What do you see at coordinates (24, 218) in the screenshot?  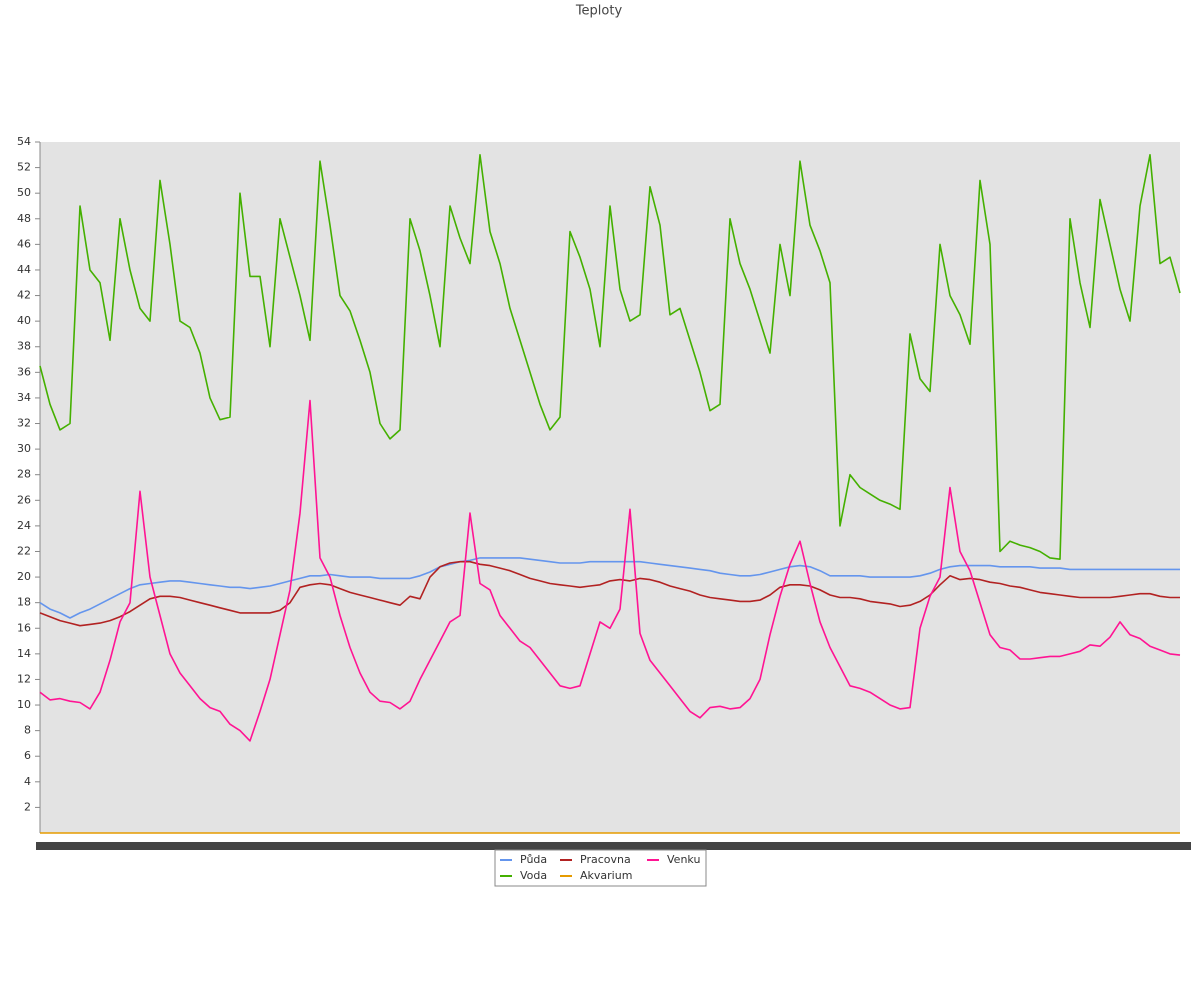 I see `y-tick-label: 48` at bounding box center [24, 218].